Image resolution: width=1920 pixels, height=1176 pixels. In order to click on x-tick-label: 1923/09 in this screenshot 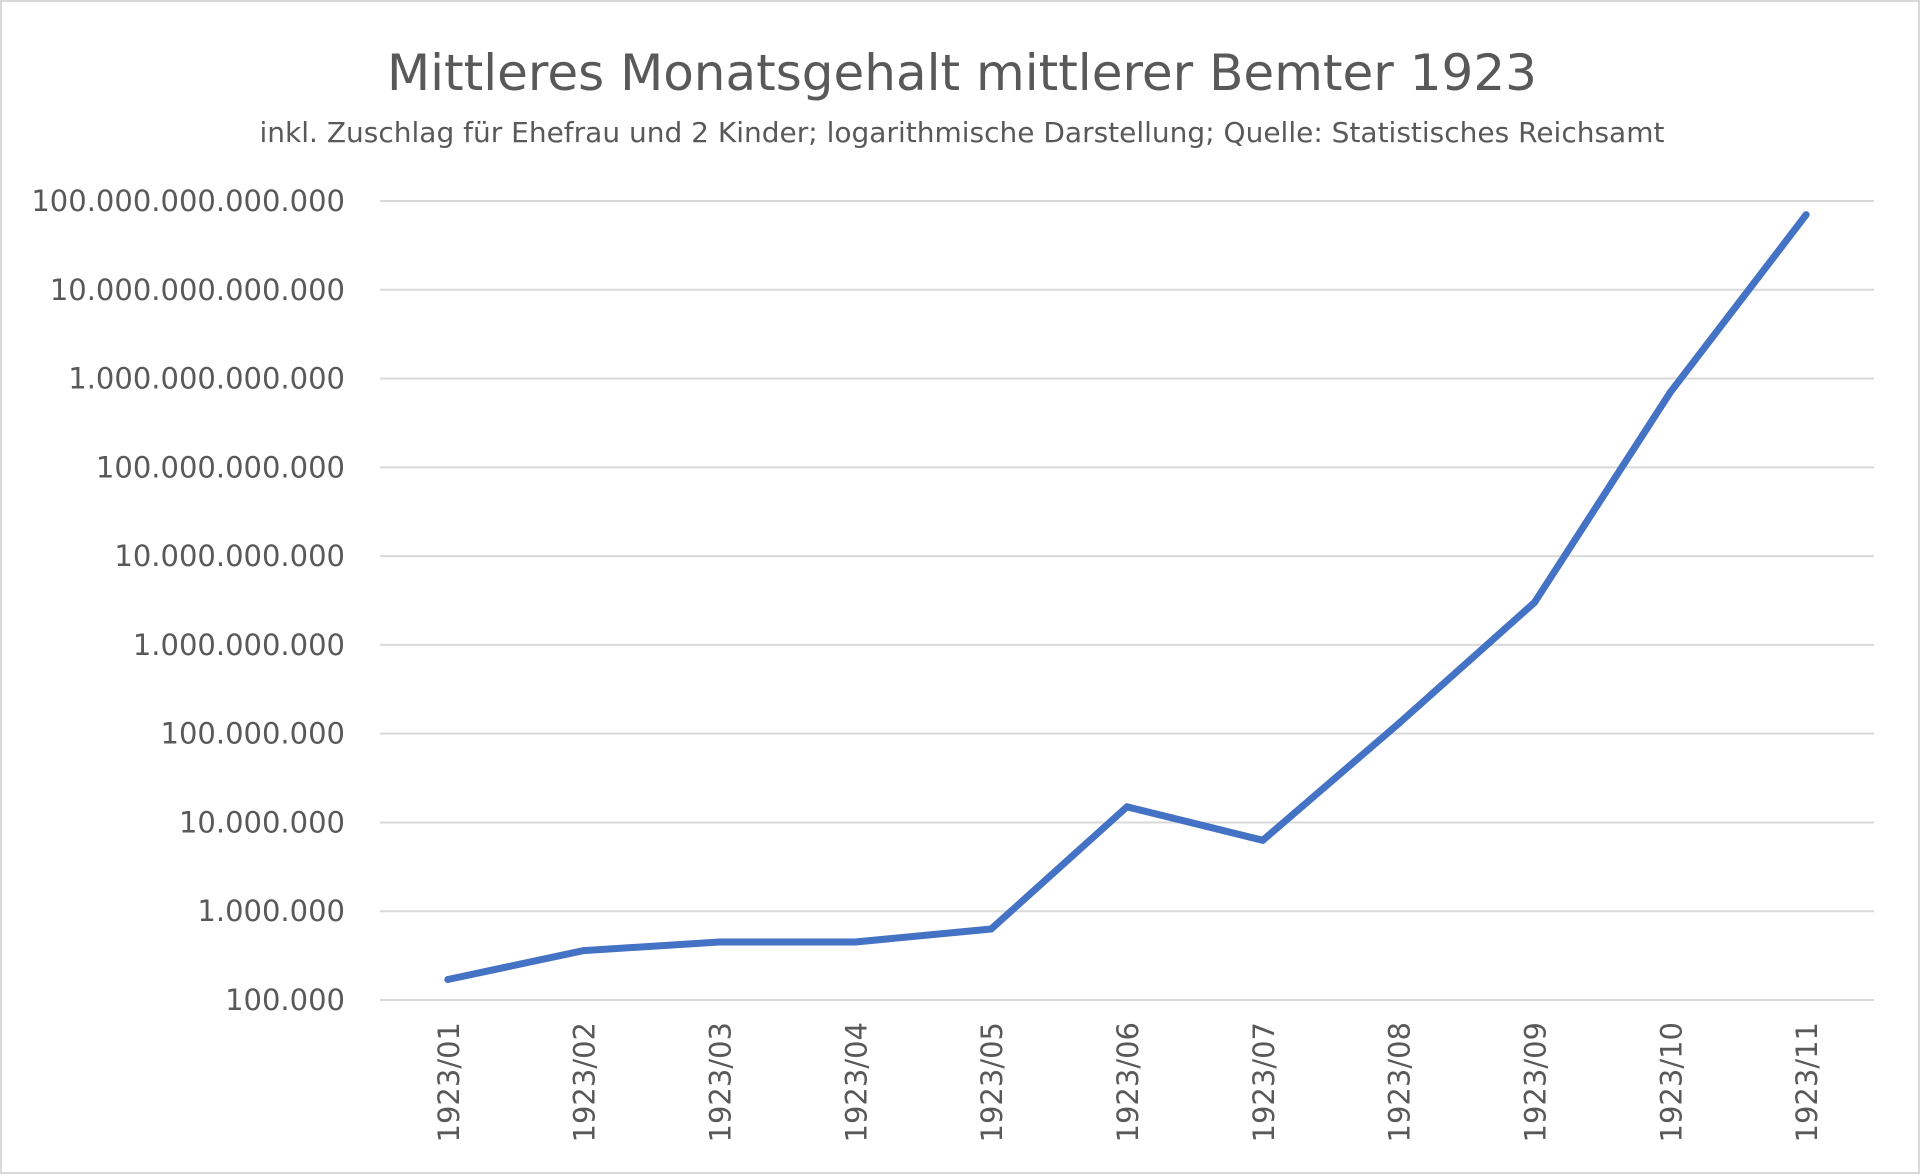, I will do `click(1535, 1082)`.